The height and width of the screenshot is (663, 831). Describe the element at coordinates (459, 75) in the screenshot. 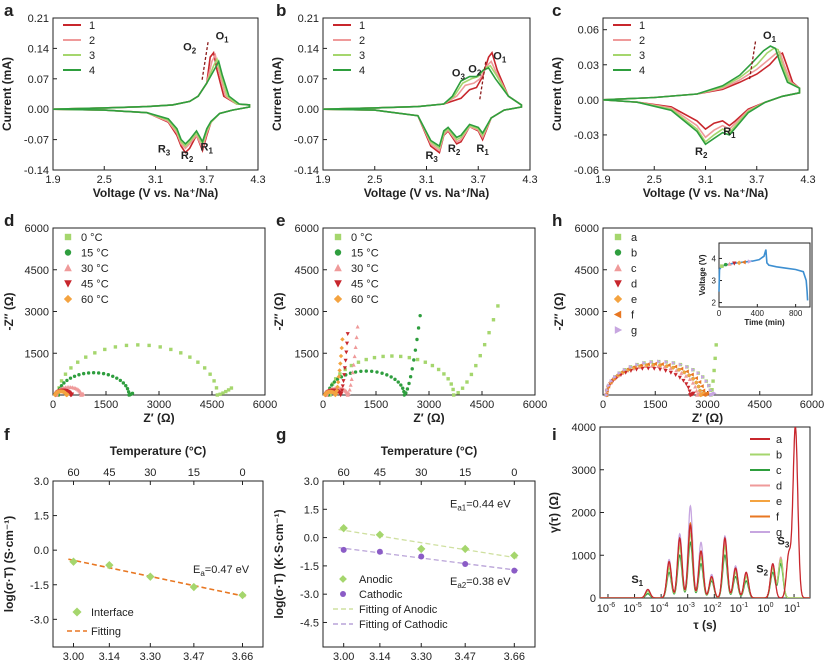

I see `peak-label: O3` at that location.